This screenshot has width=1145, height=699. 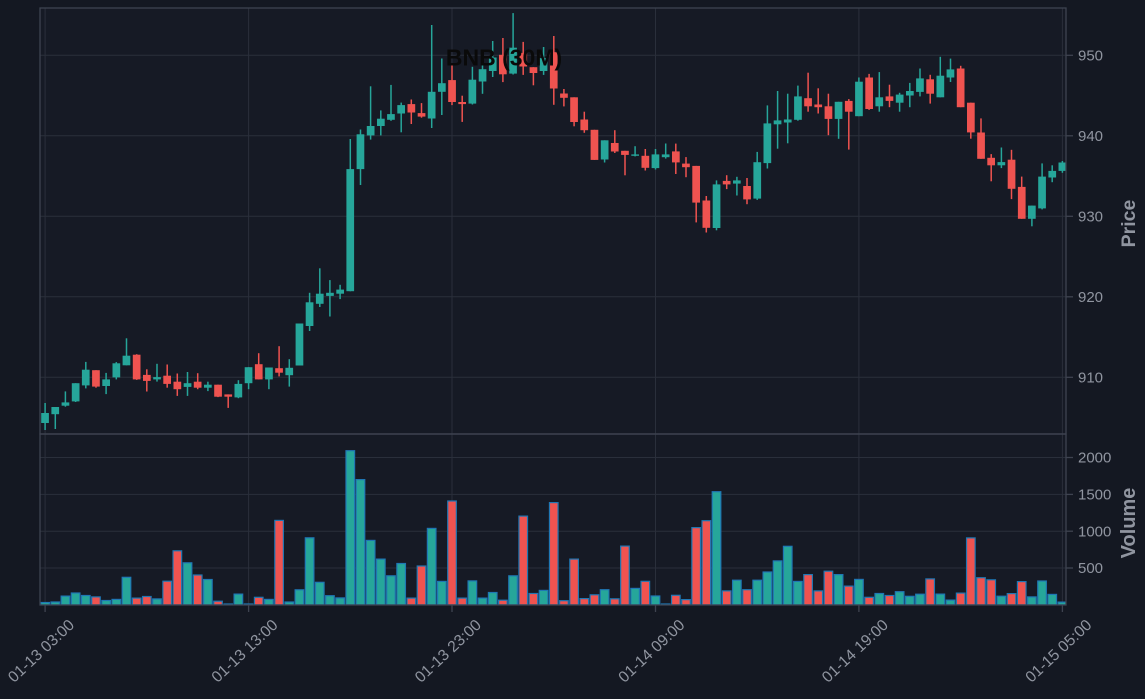 What do you see at coordinates (504, 58) in the screenshot?
I see `svg-text: BNB (30M)` at bounding box center [504, 58].